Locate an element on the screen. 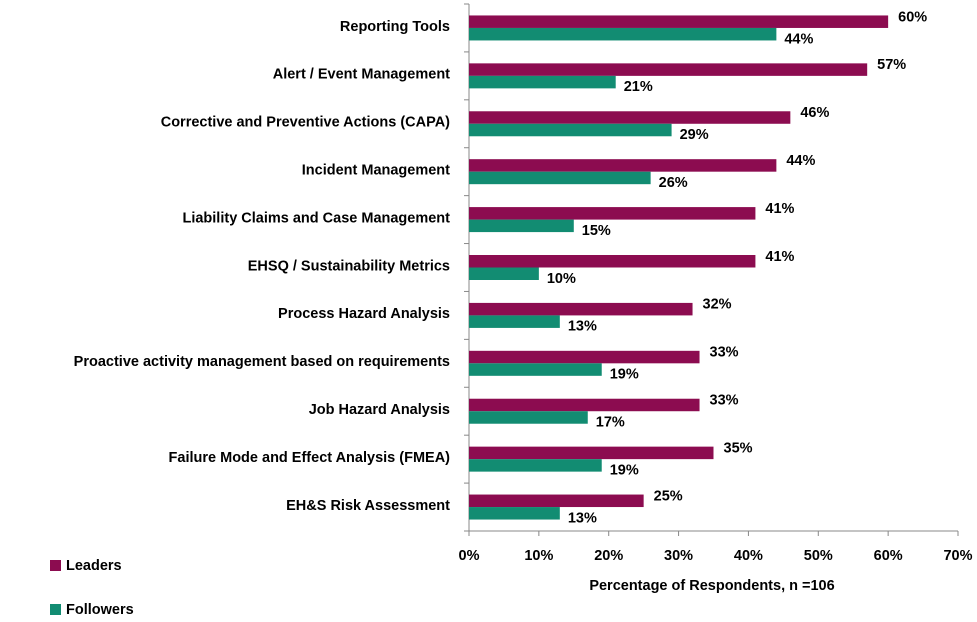  data-label: 25% is located at coordinates (668, 496).